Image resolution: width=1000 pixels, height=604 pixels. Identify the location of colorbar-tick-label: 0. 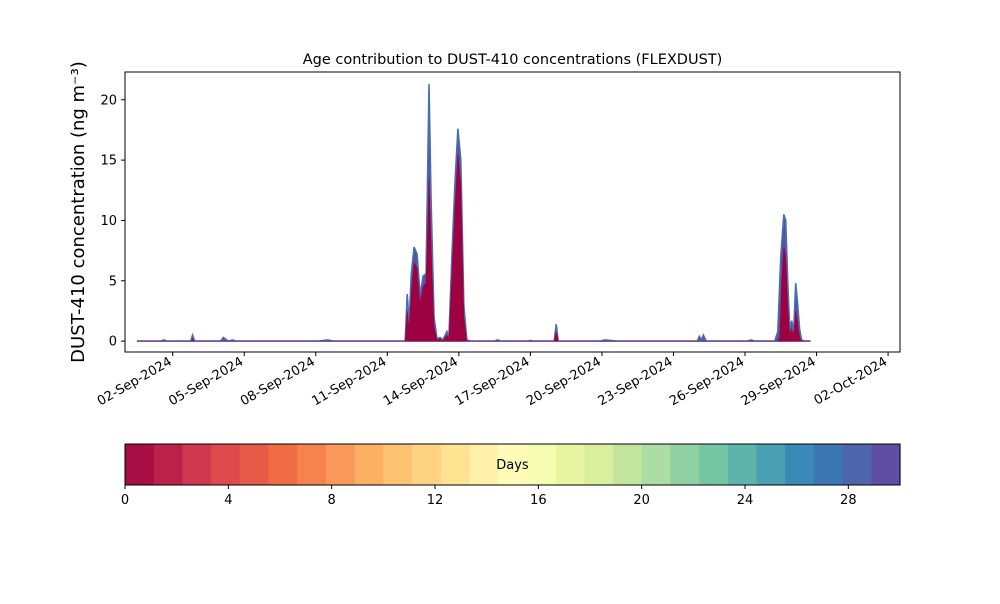
(125, 500).